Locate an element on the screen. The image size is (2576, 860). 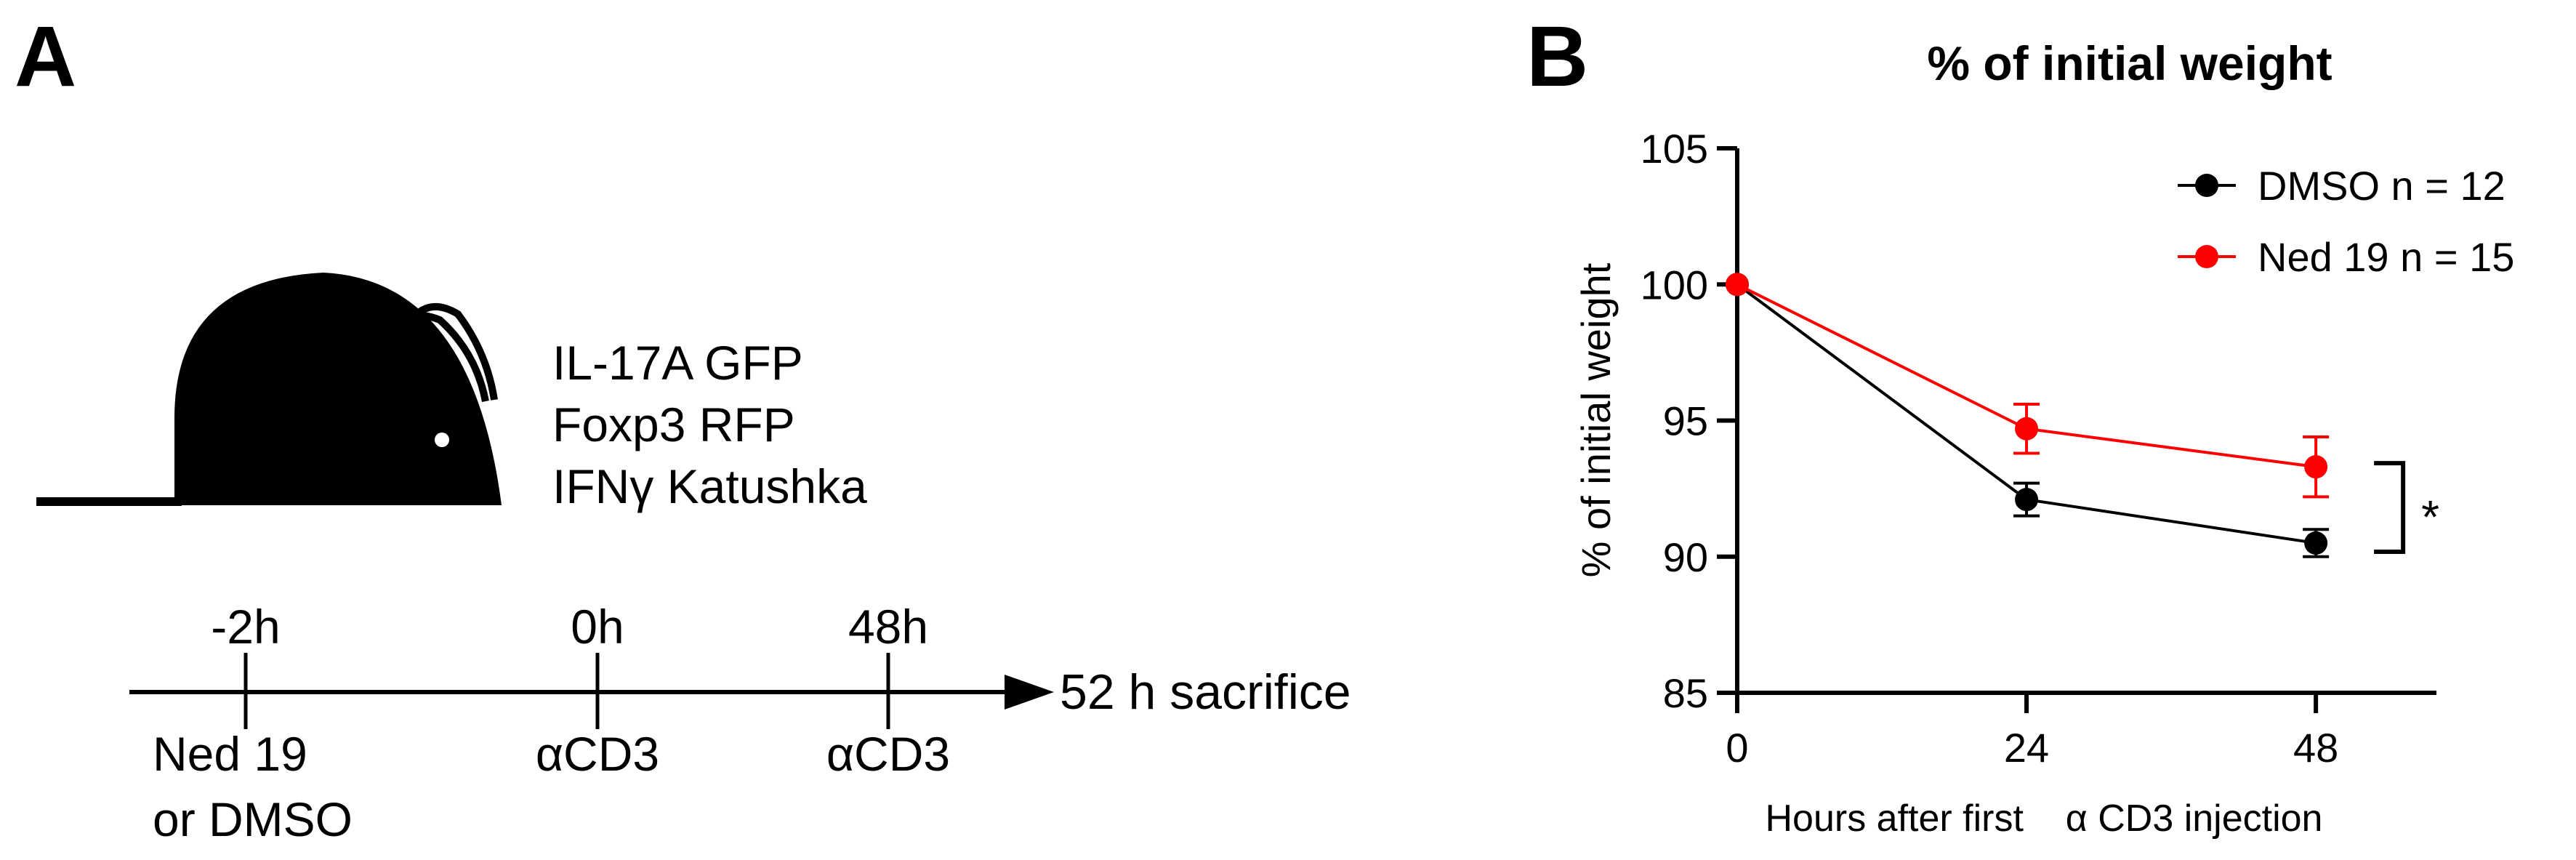
x-axis-label: Hours after first α CD3 injection is located at coordinates (2044, 818).